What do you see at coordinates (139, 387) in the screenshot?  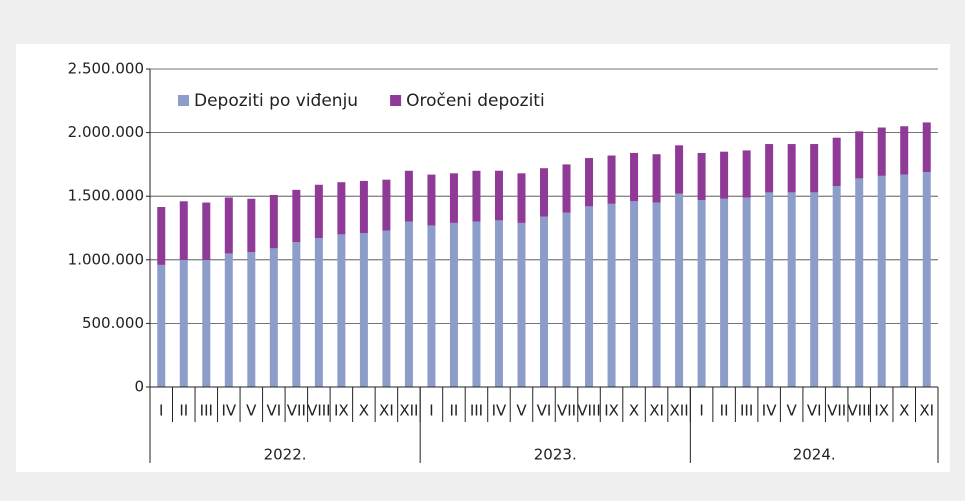 I see `y-tick-label: 0` at bounding box center [139, 387].